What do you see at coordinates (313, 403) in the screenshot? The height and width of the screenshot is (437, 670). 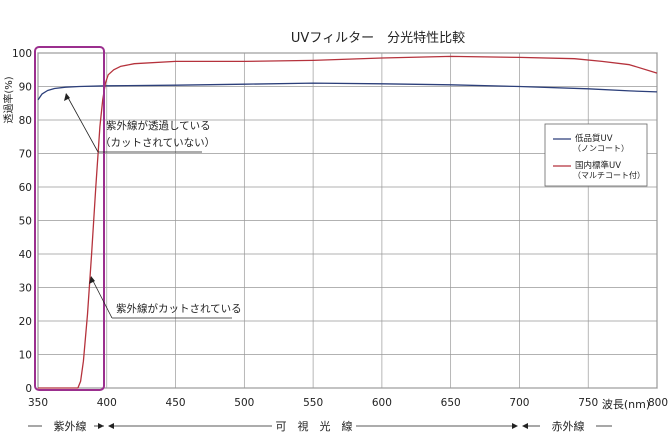 I see `x-tick-label: 550` at bounding box center [313, 403].